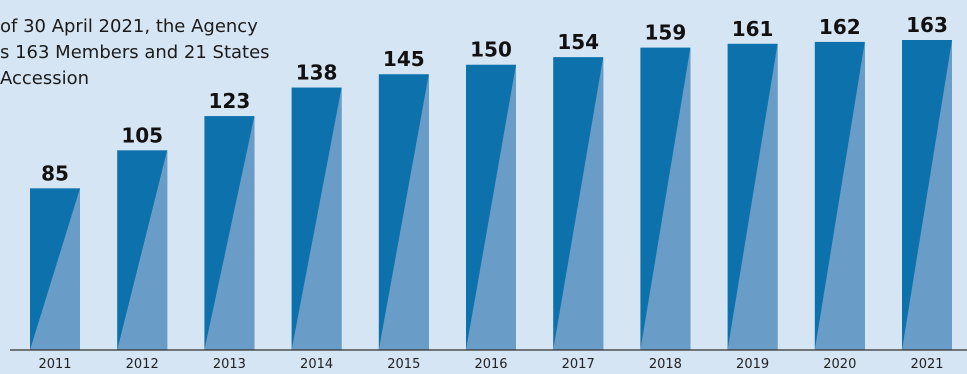  Describe the element at coordinates (491, 50) in the screenshot. I see `value-label-2016: 150` at that location.